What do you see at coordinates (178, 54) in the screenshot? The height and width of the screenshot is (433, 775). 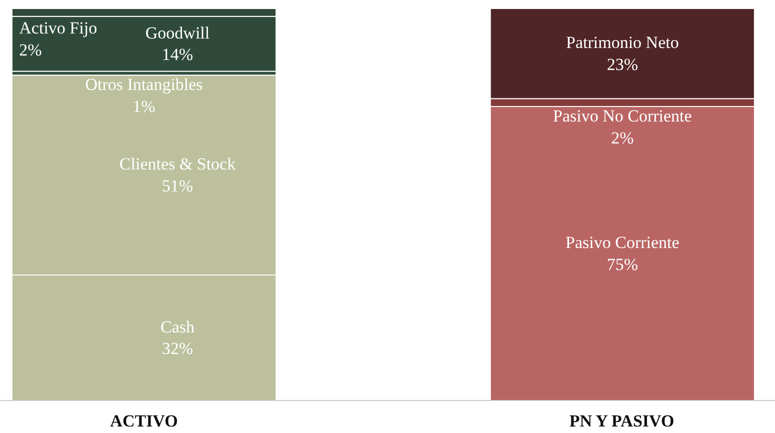 I see `data-label: 14%` at bounding box center [178, 54].